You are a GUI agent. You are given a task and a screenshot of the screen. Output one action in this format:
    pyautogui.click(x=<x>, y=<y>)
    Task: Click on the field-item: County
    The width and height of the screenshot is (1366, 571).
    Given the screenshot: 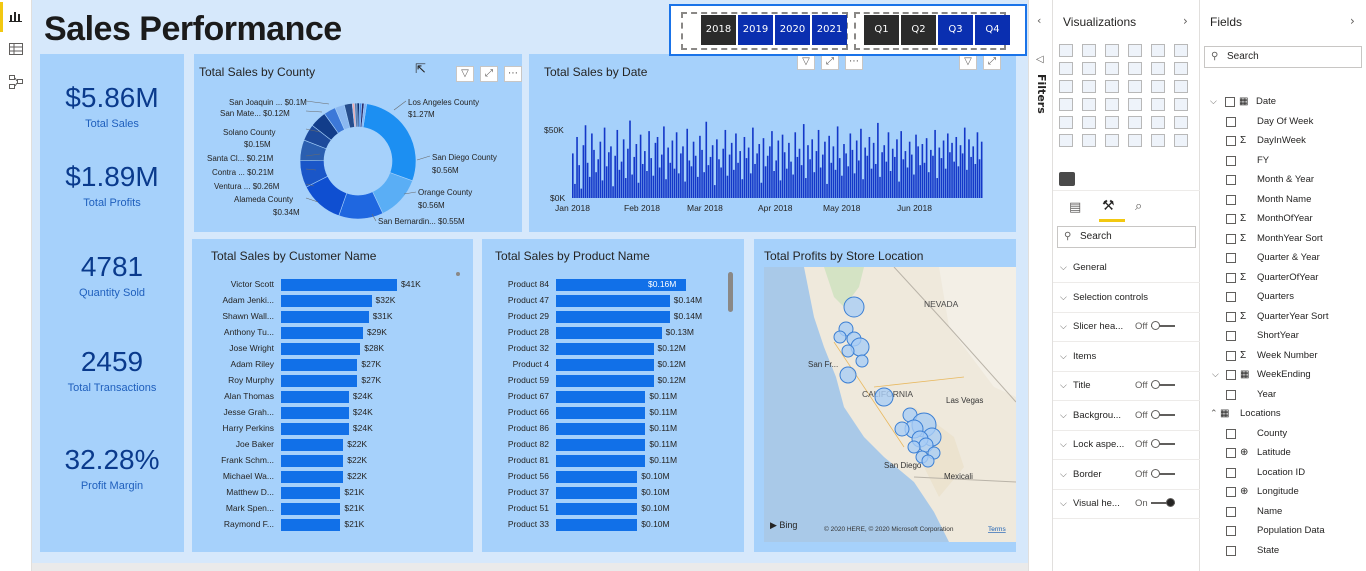 What is the action you would take?
    pyautogui.click(x=1283, y=434)
    